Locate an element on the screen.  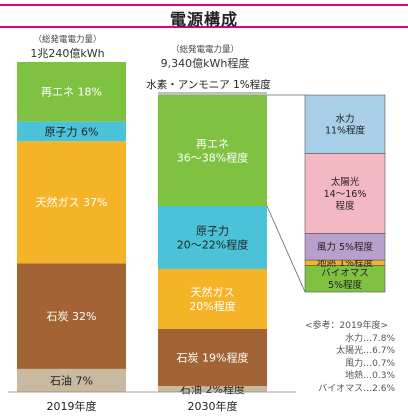
bar-2030-原子力 is located at coordinates (212, 237).